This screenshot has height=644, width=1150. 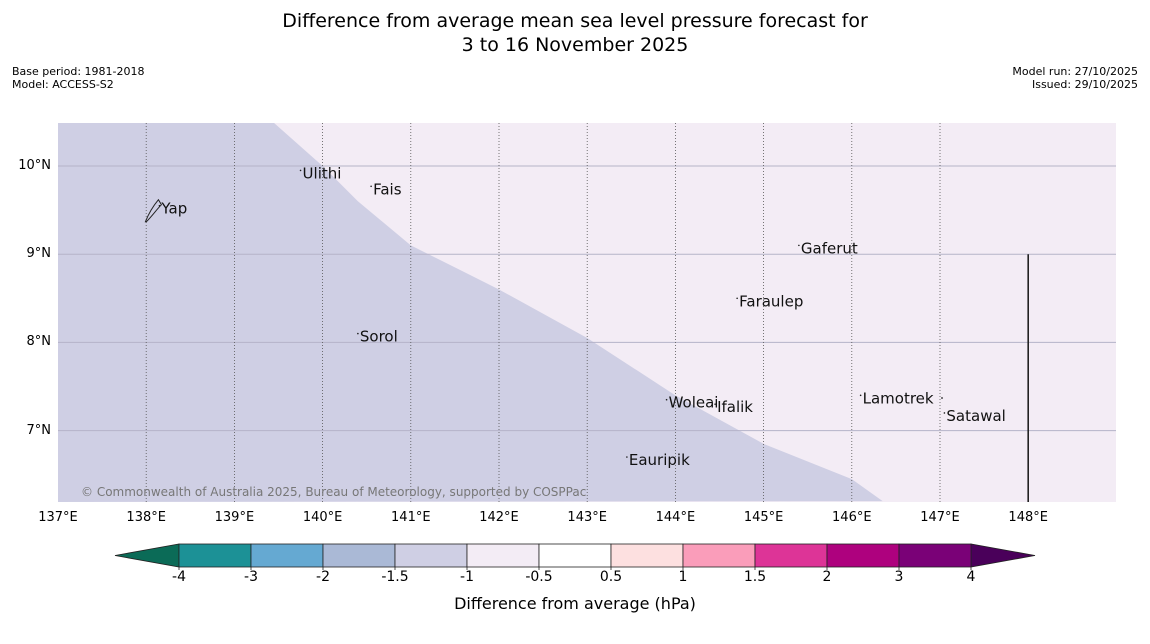 I want to click on base-period: Base period: 1981-2018, so click(x=78, y=71).